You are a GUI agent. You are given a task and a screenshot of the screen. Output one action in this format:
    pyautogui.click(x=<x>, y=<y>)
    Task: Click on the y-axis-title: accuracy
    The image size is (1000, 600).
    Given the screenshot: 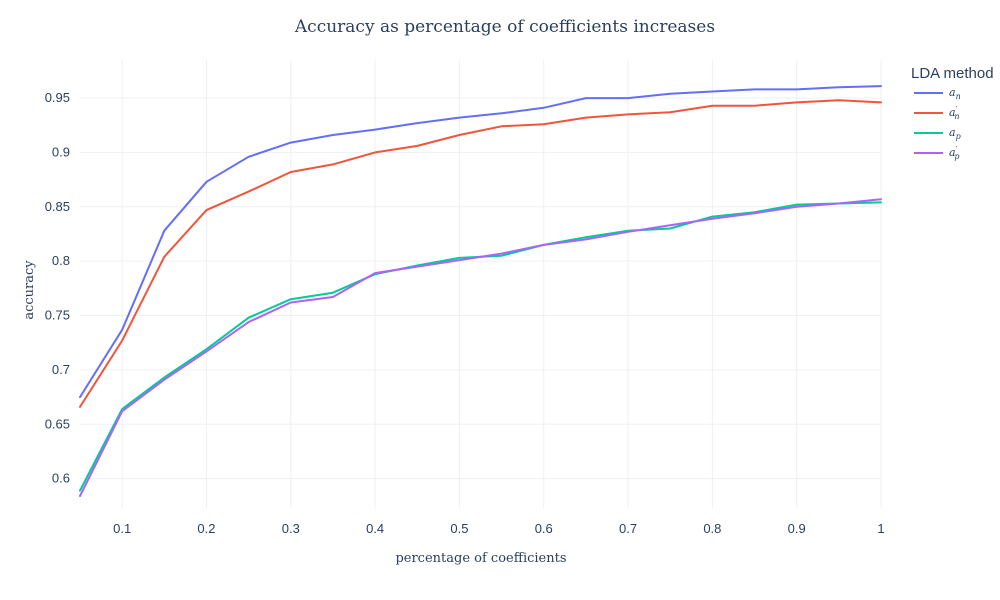 What is the action you would take?
    pyautogui.click(x=29, y=290)
    